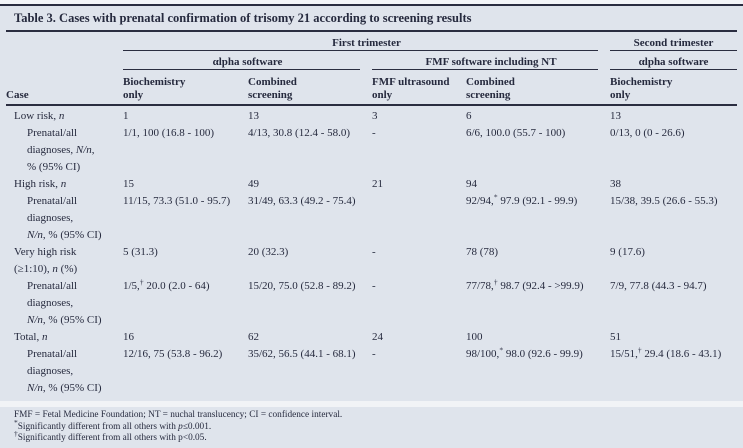  I want to click on column-header-case: Case, so click(64, 88).